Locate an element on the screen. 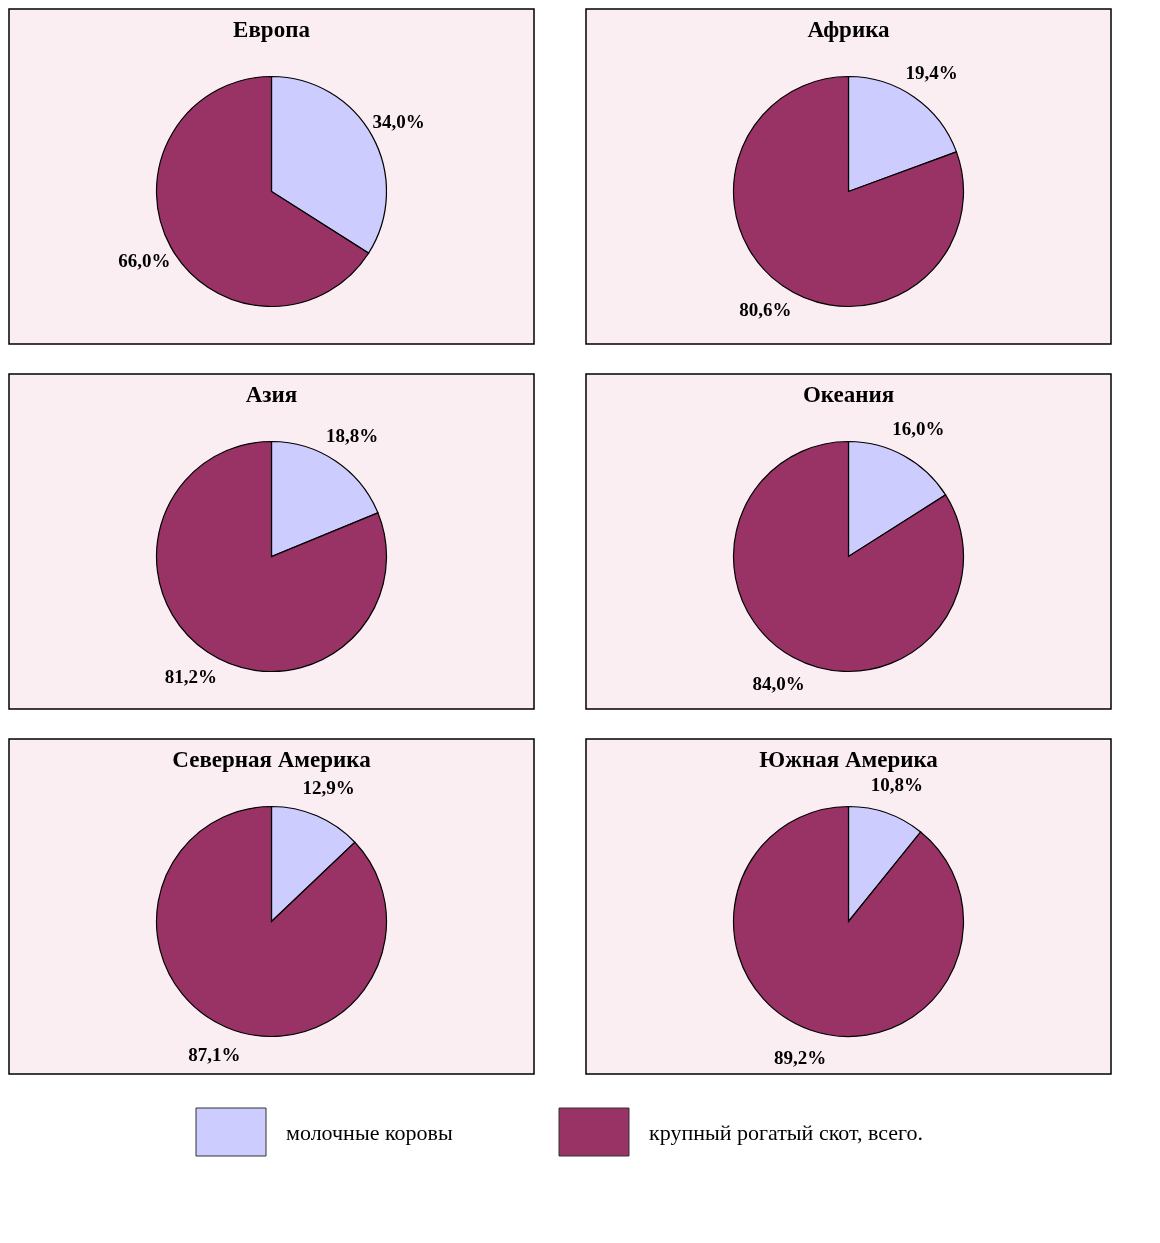  data-label: 84,0% is located at coordinates (778, 683).